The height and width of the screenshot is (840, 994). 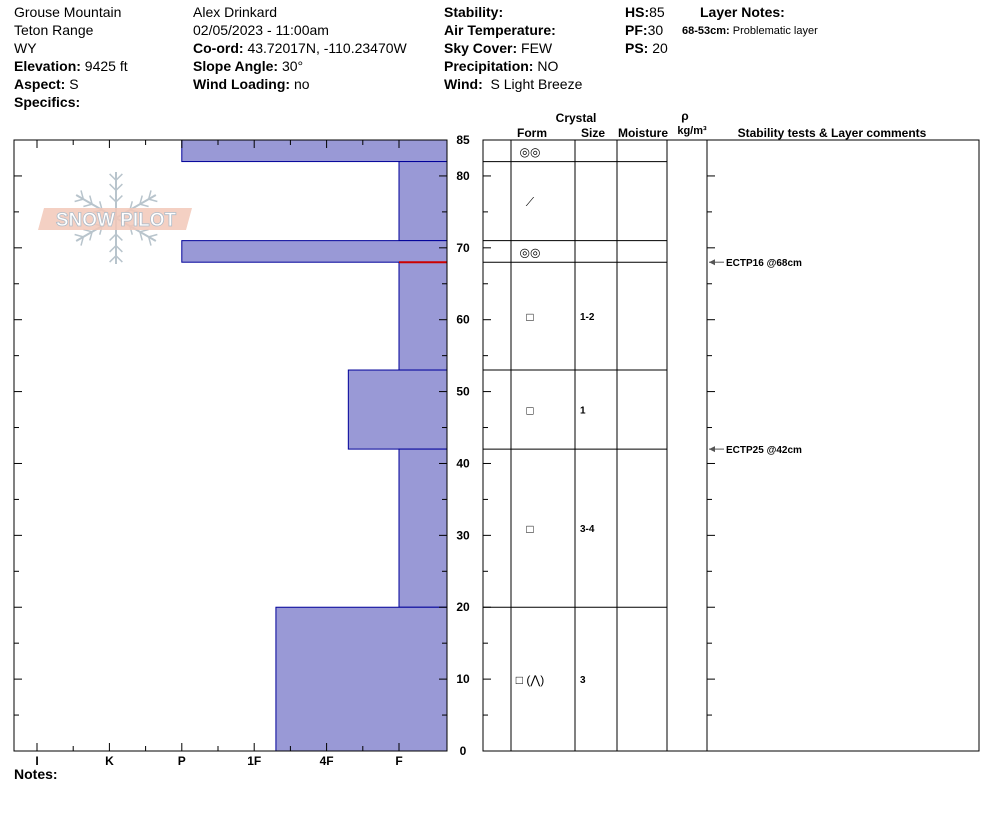 What do you see at coordinates (36, 774) in the screenshot?
I see `notes-label: Notes:` at bounding box center [36, 774].